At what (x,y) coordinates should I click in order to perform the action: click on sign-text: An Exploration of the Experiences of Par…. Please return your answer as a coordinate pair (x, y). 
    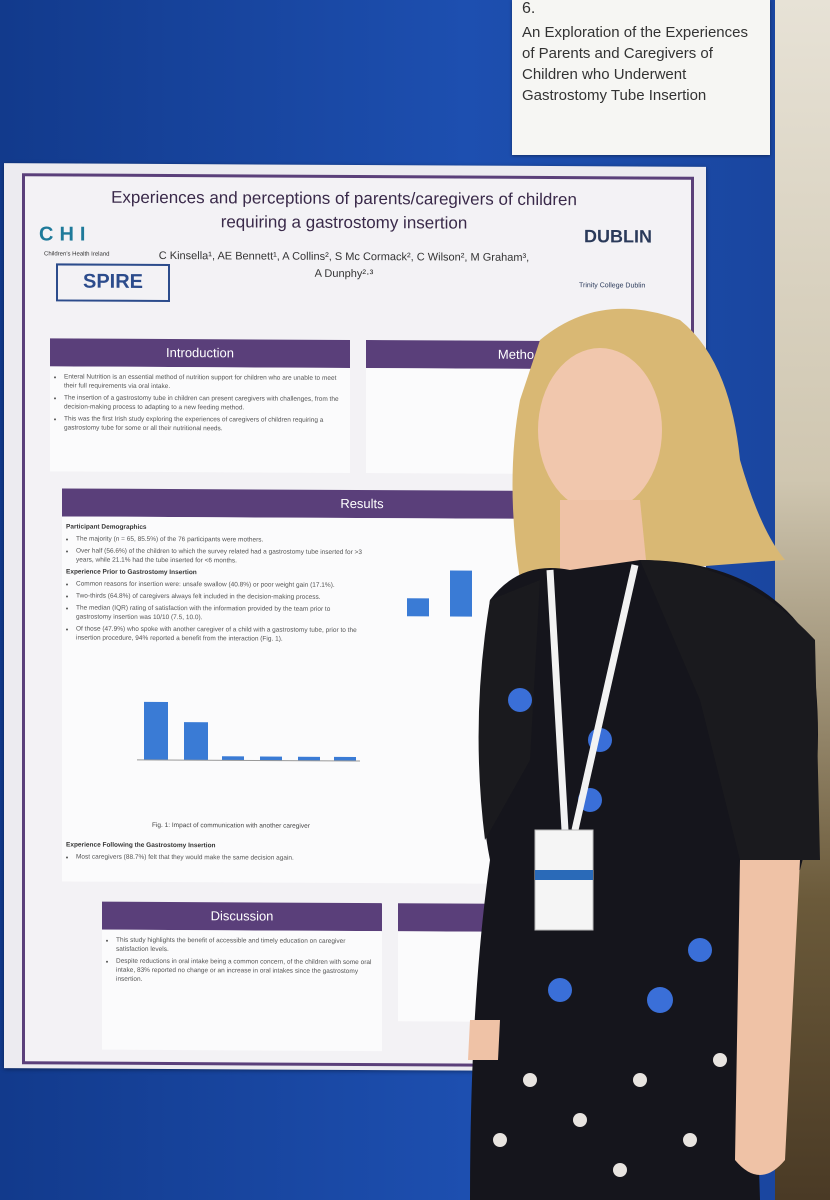
    Looking at the image, I should click on (635, 64).